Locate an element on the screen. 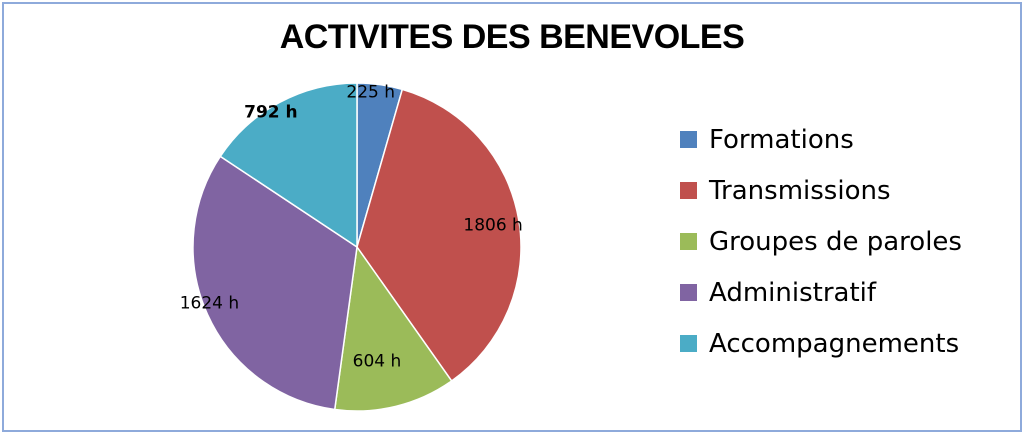  legend-item-formations: Formations is located at coordinates (821, 139).